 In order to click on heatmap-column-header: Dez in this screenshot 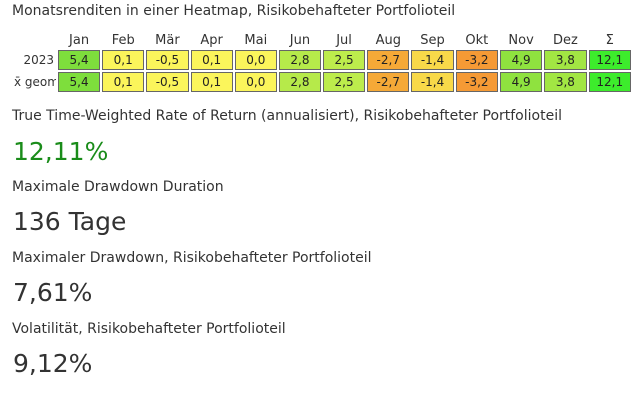, I will do `click(565, 40)`.